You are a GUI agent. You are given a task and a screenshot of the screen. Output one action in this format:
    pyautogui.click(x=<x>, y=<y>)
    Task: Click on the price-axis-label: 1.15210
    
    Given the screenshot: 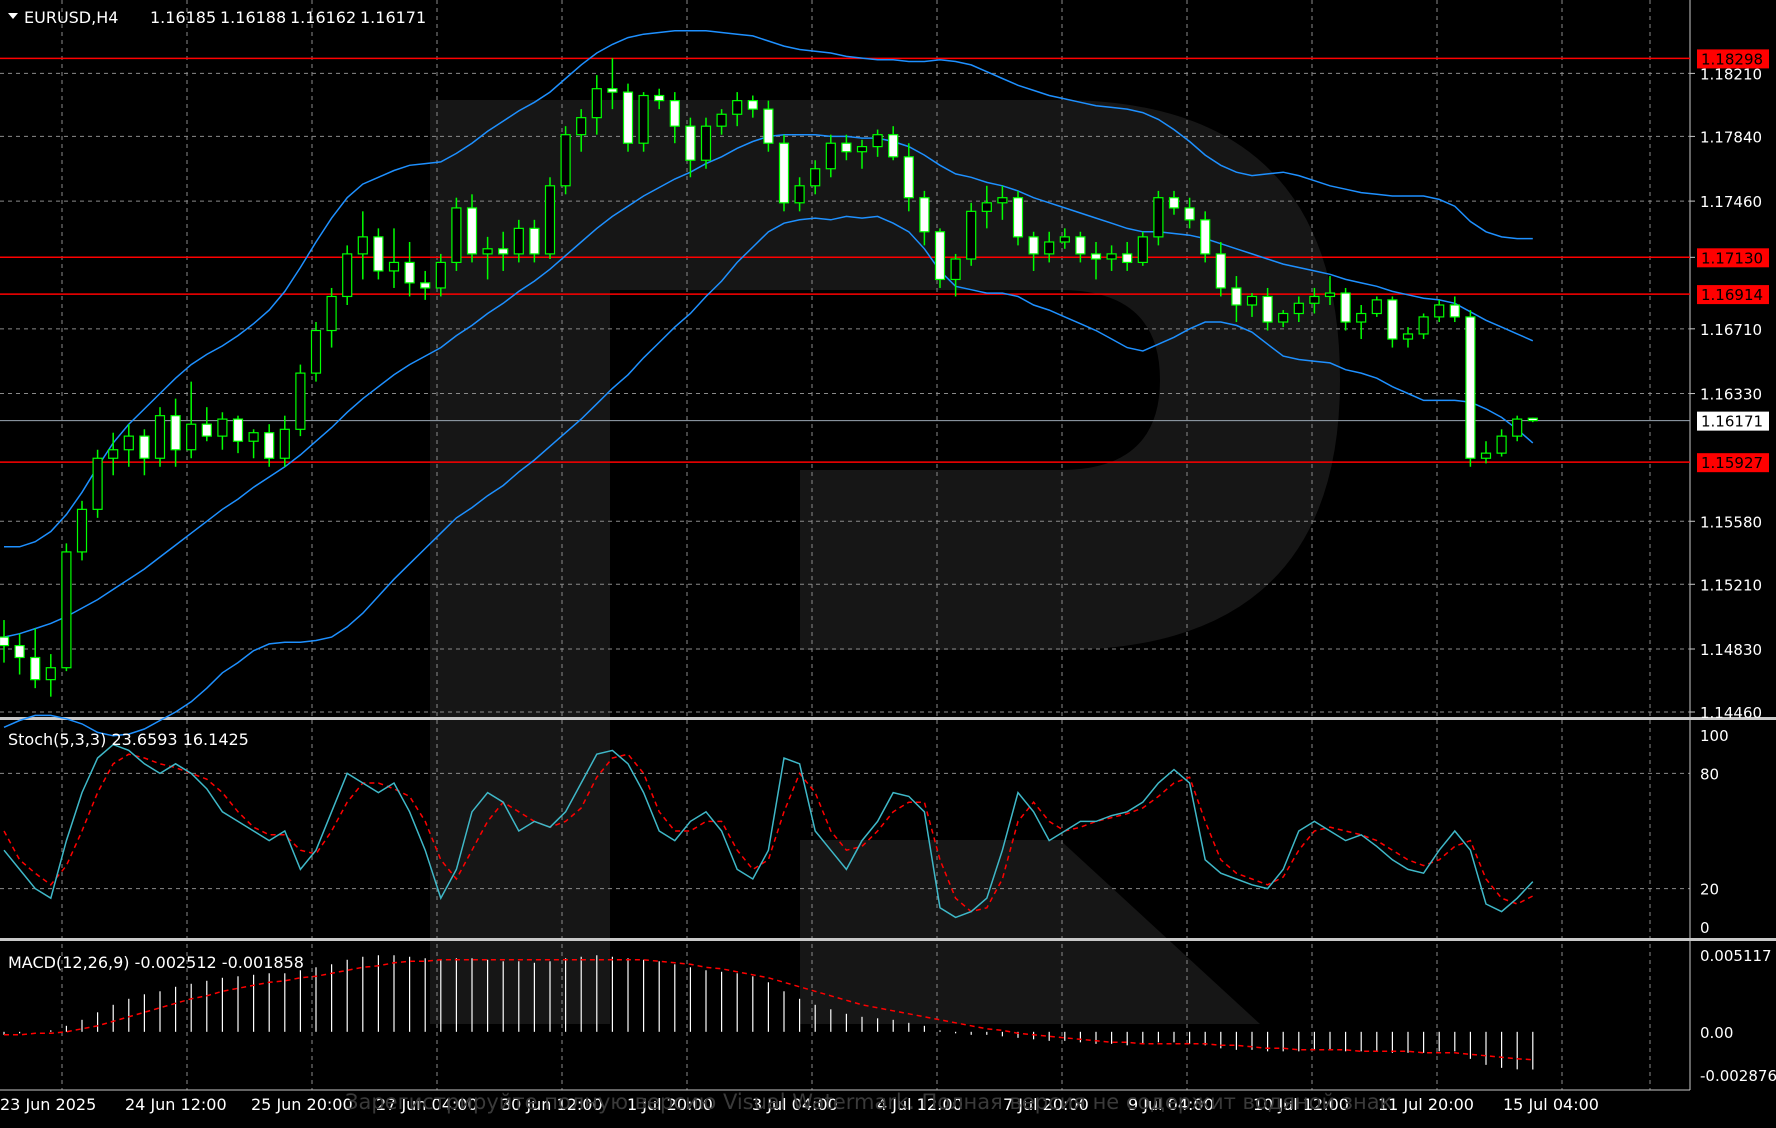 What is the action you would take?
    pyautogui.click(x=1731, y=585)
    